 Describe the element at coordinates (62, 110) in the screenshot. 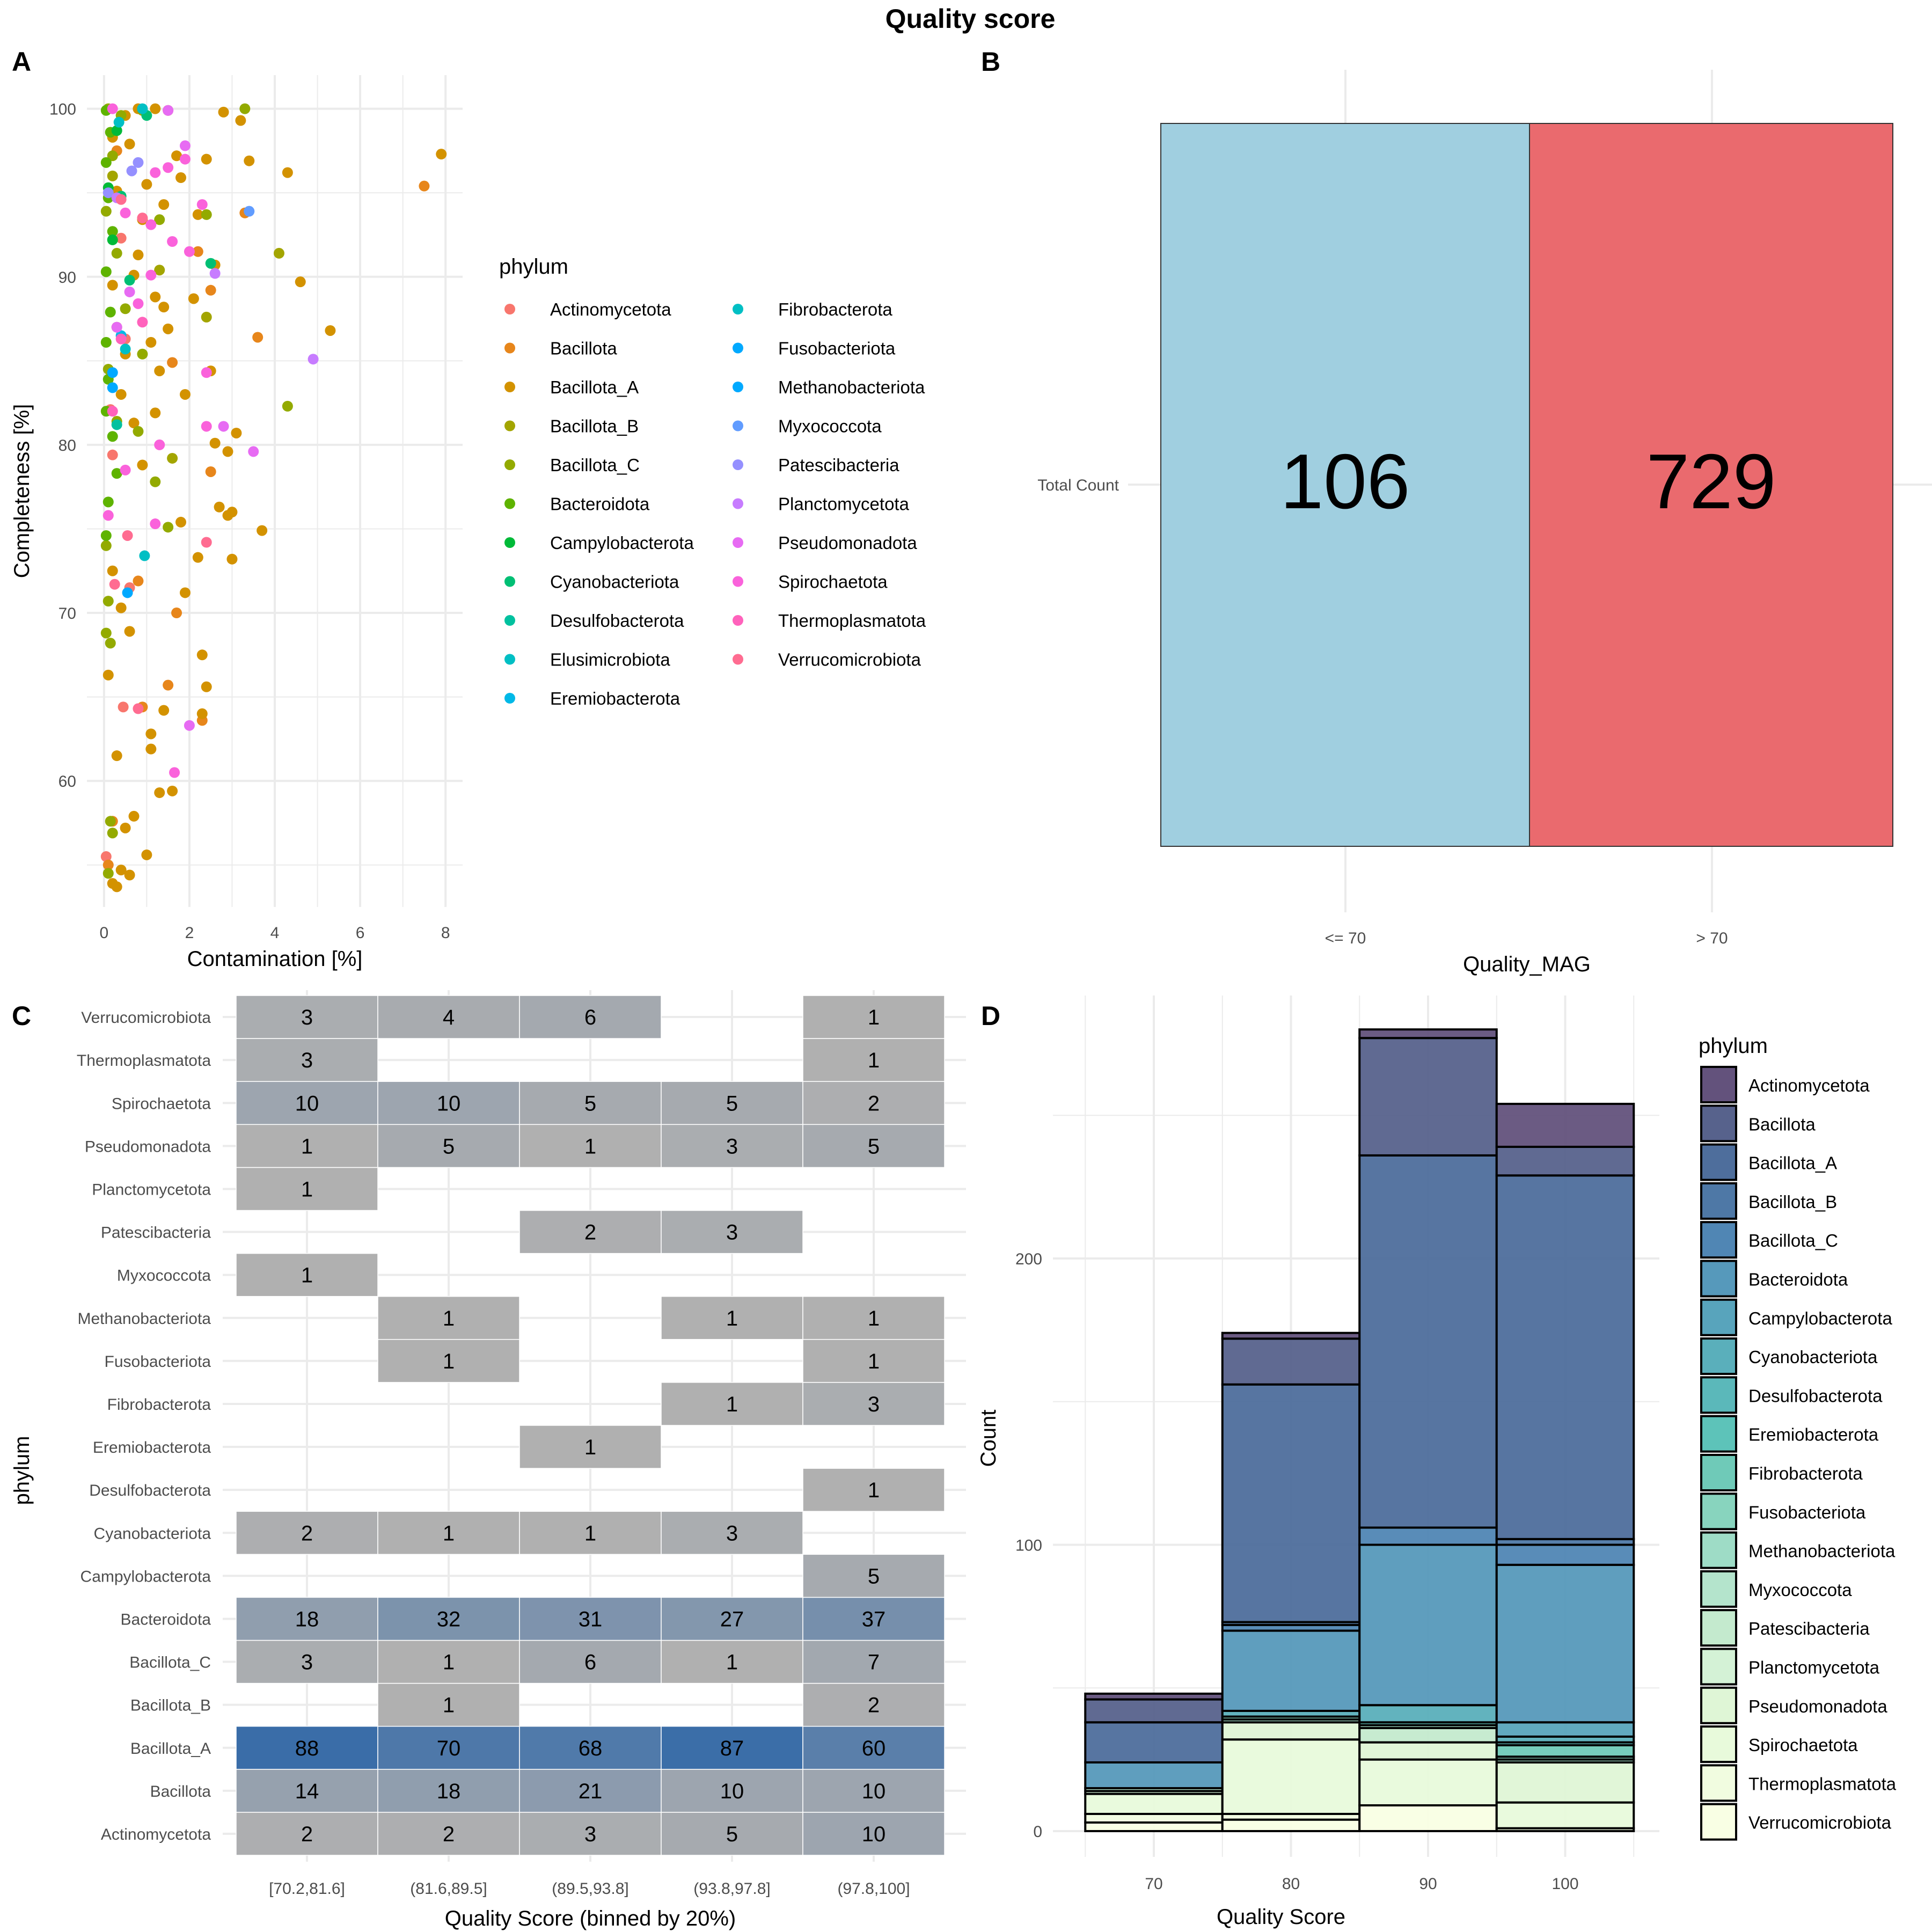

I see `y-tick-label: 100` at that location.